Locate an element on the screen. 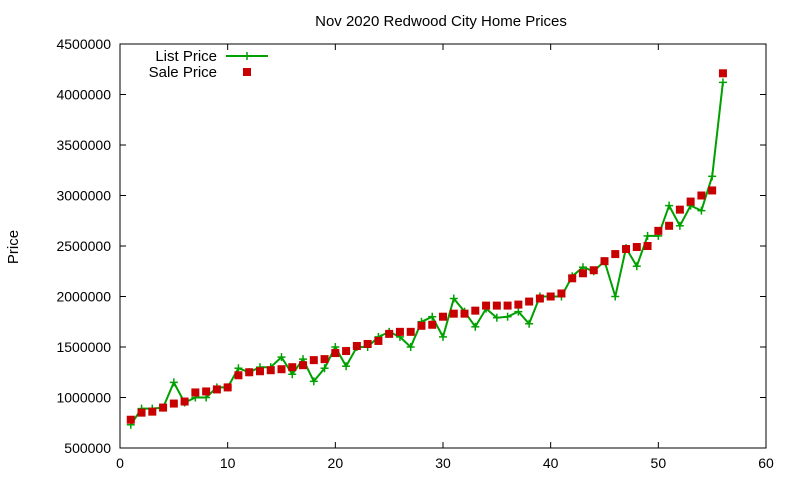 Image resolution: width=800 pixels, height=480 pixels. y-tick-label: 1000000 is located at coordinates (83, 398).